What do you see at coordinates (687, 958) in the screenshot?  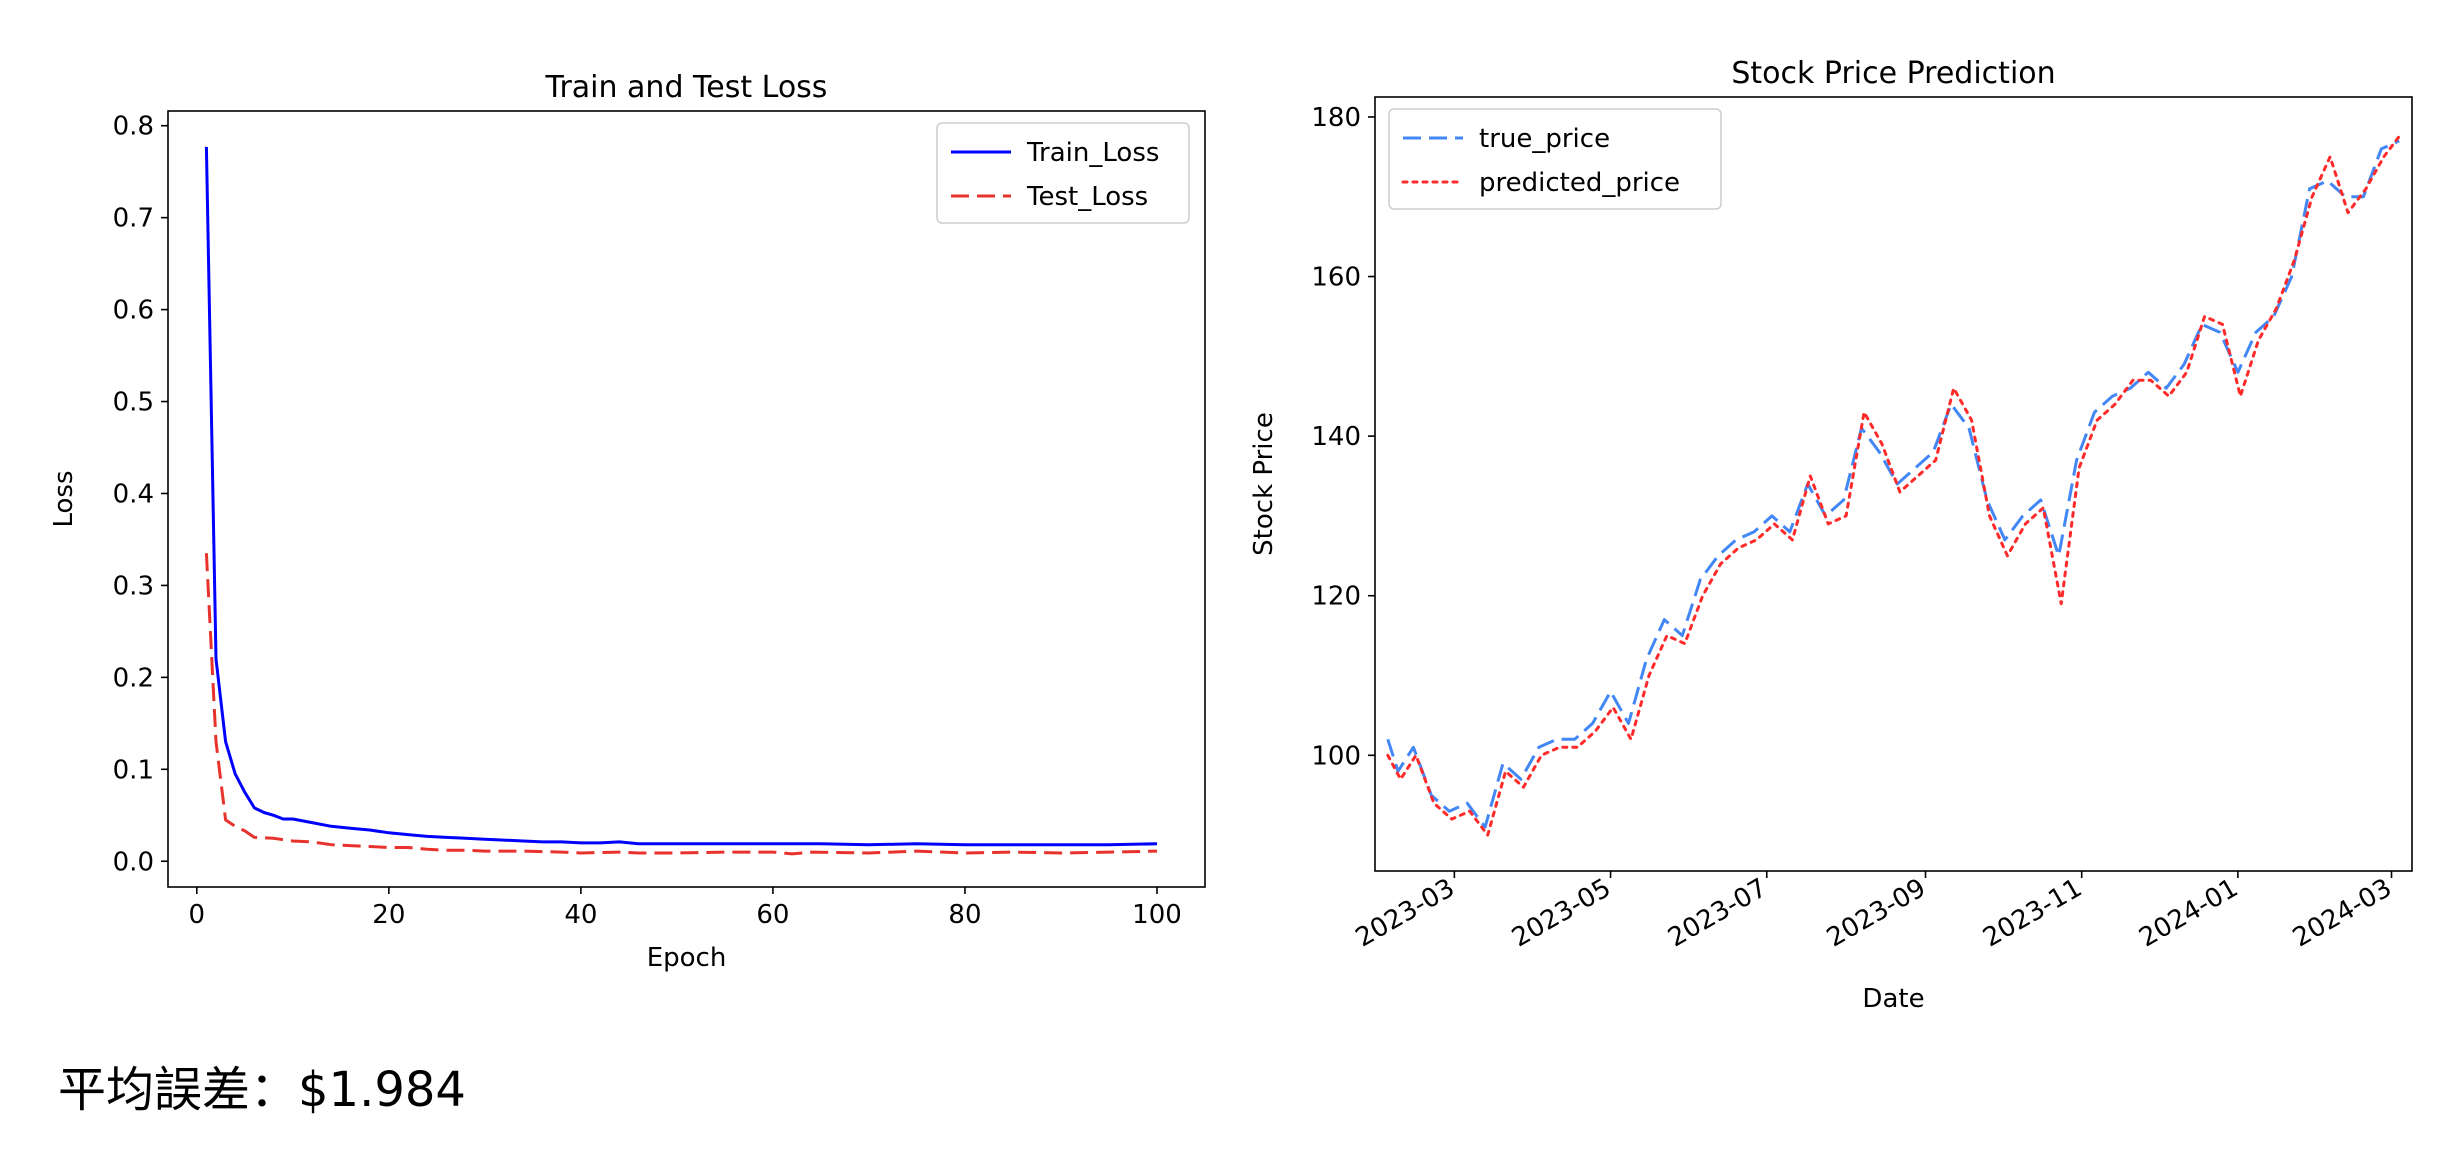 I see `x-axis-label: Epoch` at bounding box center [687, 958].